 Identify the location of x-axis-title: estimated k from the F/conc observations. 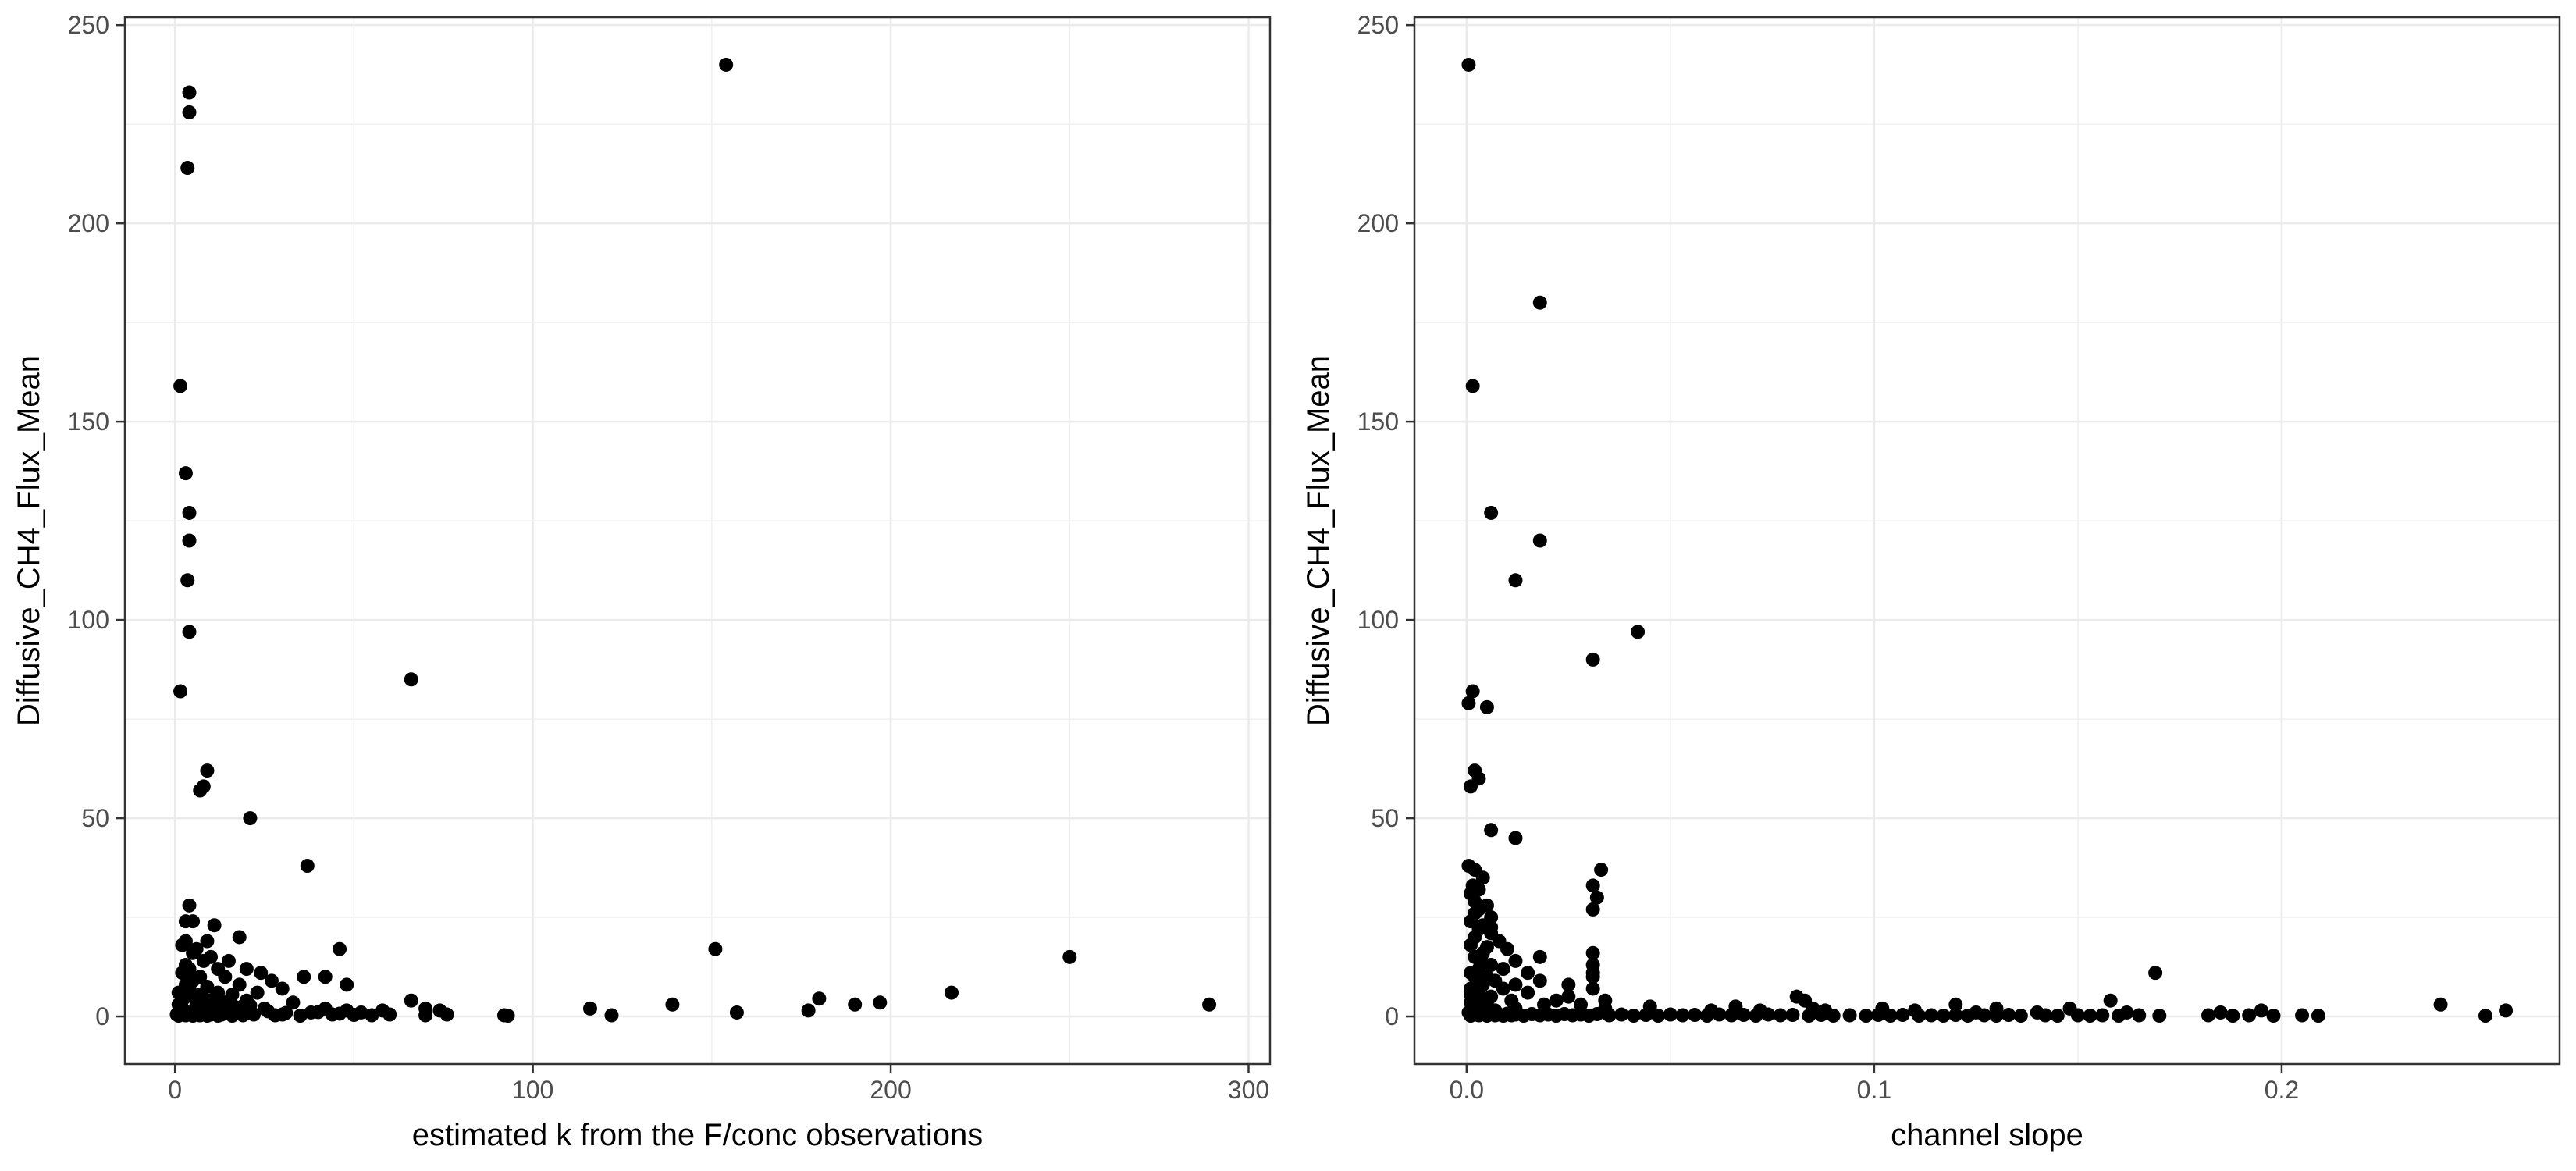
(697, 1135).